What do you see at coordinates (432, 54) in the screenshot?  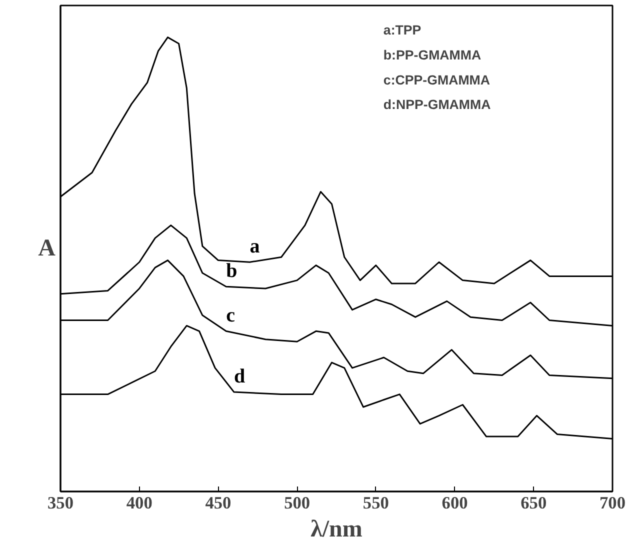 I see `annotation: b:PP-GMAMMA` at bounding box center [432, 54].